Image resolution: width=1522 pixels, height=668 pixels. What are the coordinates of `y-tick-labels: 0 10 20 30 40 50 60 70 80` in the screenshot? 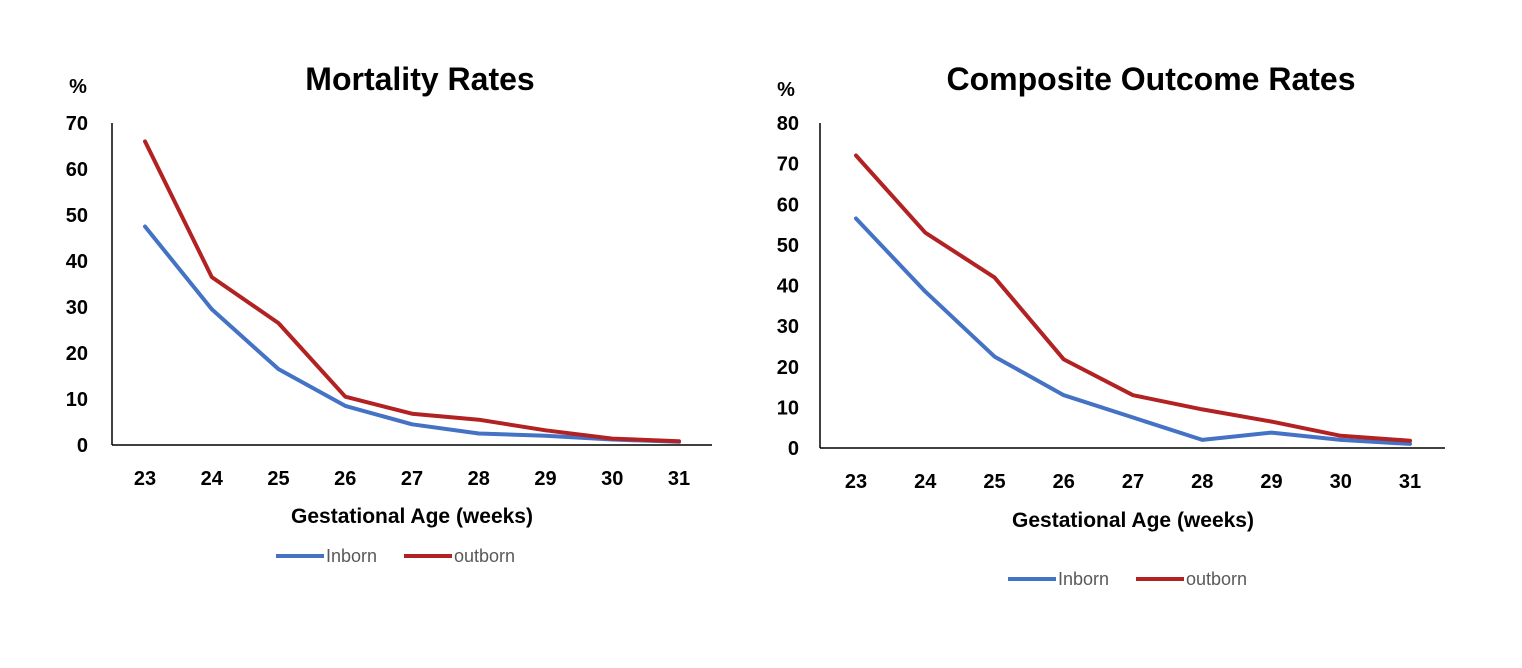 It's located at (788, 286).